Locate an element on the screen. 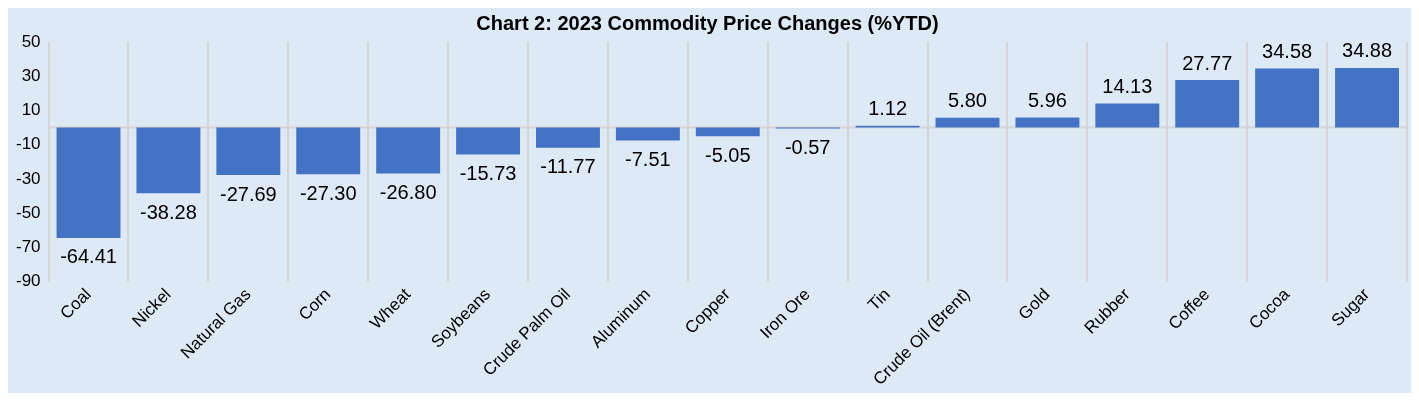  data-label: 34.58 is located at coordinates (1287, 50).